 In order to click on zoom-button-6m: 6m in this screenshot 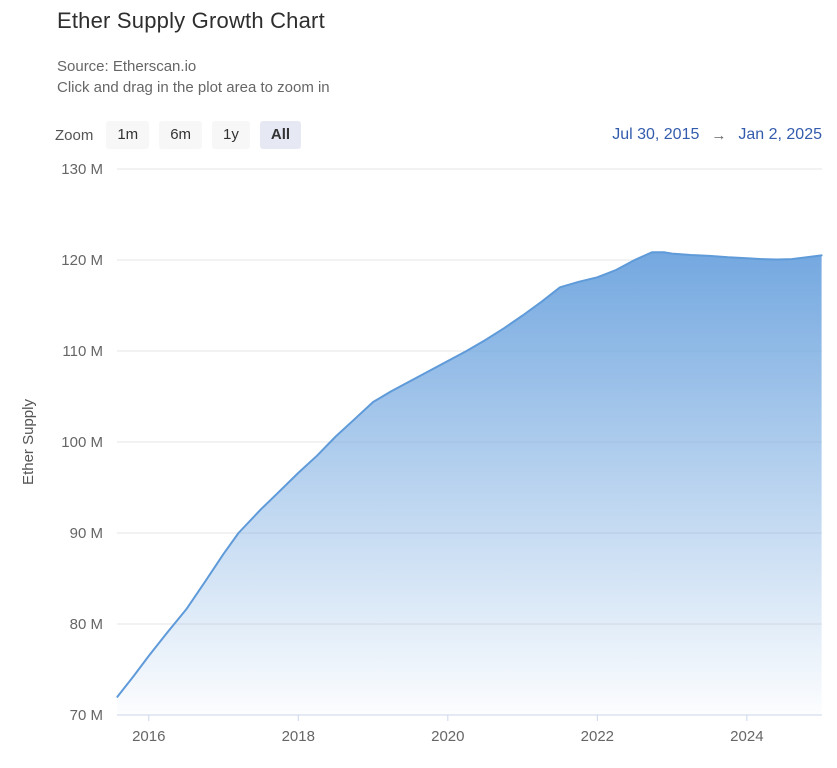, I will do `click(181, 135)`.